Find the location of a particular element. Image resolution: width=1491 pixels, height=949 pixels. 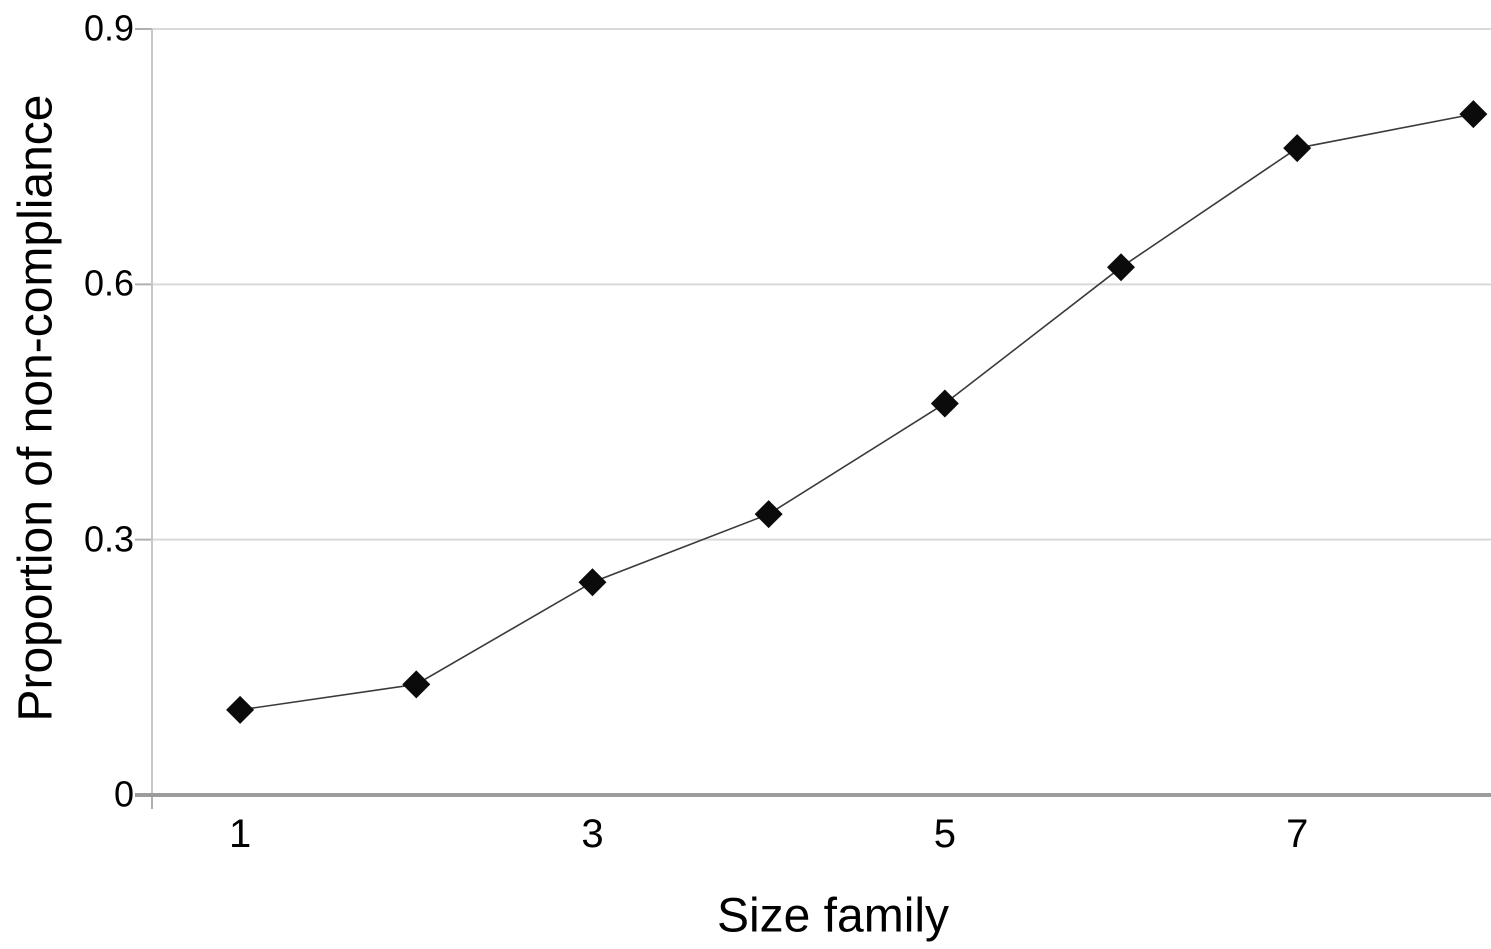

y-tick-label: 0 is located at coordinates (123, 794).